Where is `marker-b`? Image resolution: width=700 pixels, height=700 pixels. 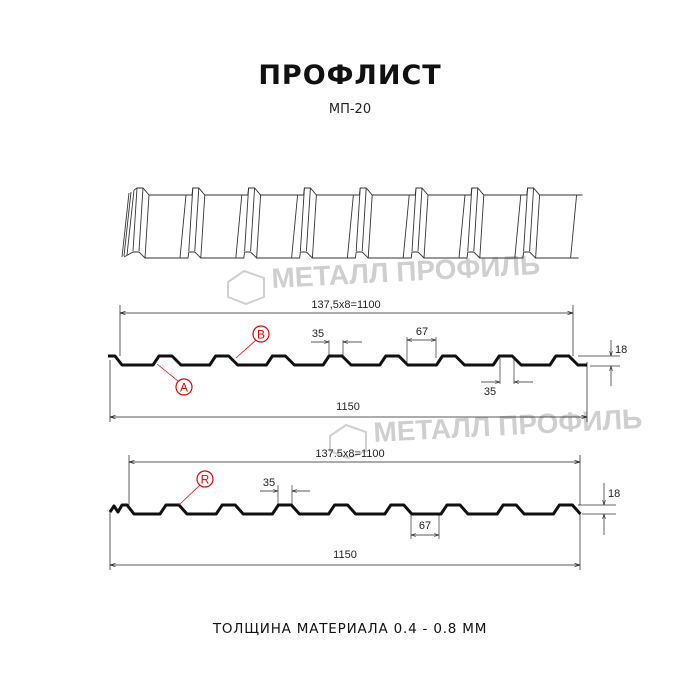 marker-b is located at coordinates (261, 334).